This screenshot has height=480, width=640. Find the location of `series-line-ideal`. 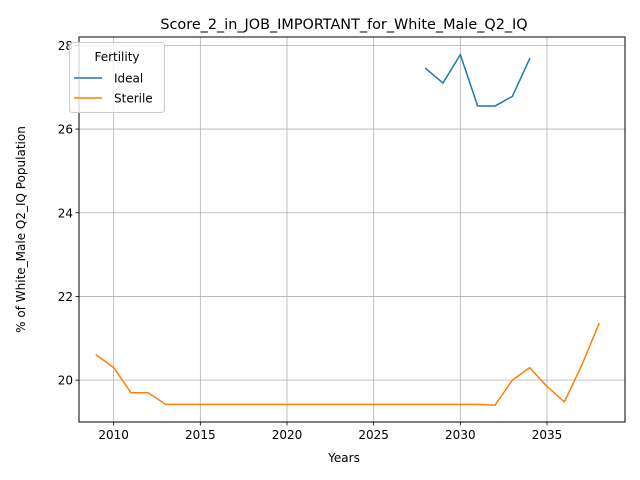

series-line-ideal is located at coordinates (477, 80).